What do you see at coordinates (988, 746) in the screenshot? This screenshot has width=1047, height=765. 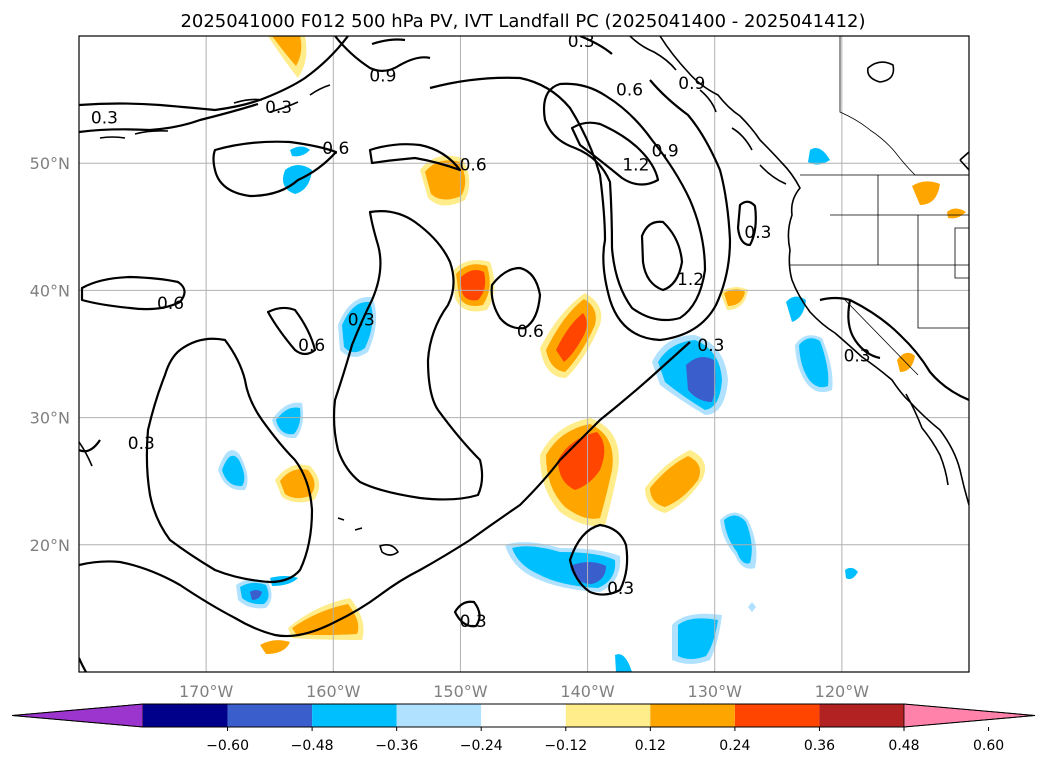 I see `colorbar-tick-label: 0.60` at bounding box center [988, 746].